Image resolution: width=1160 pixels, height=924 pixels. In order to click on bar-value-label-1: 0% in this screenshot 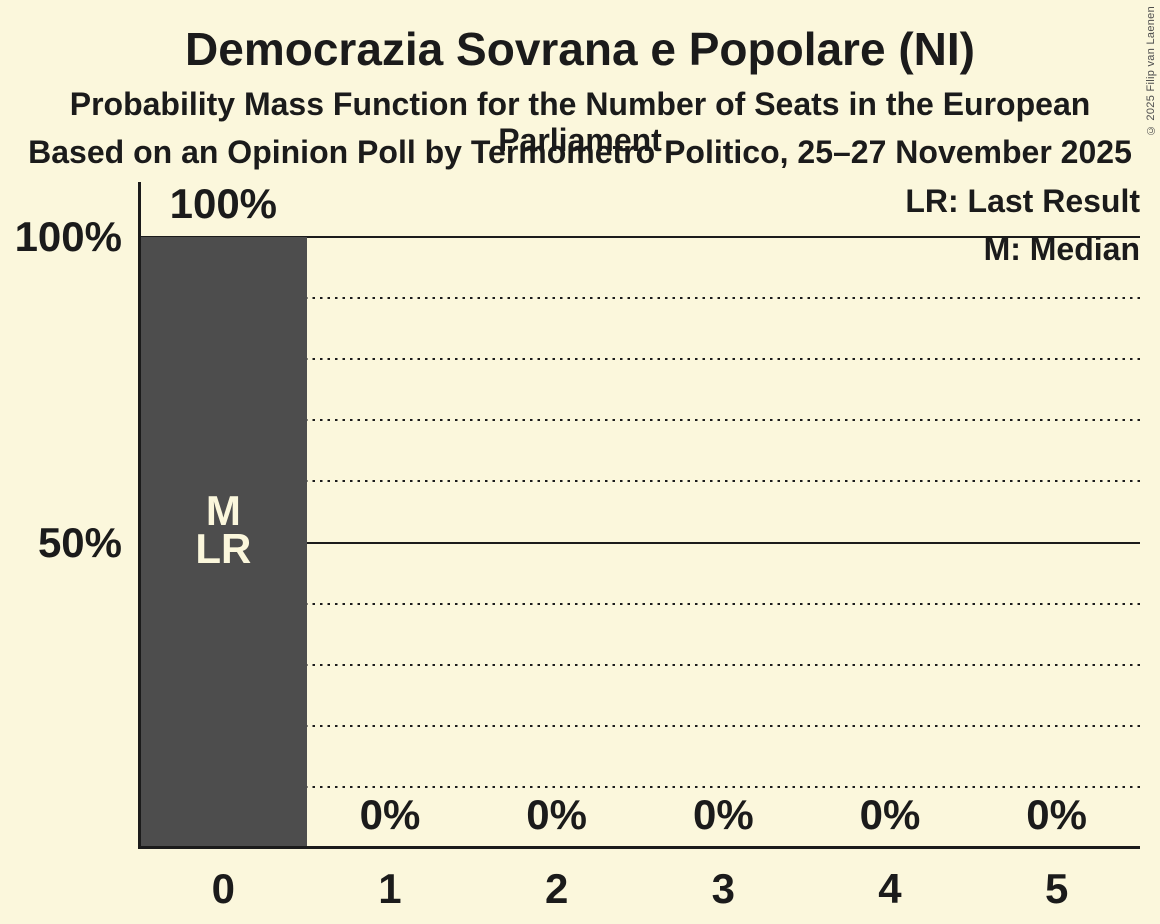, I will do `click(390, 814)`.